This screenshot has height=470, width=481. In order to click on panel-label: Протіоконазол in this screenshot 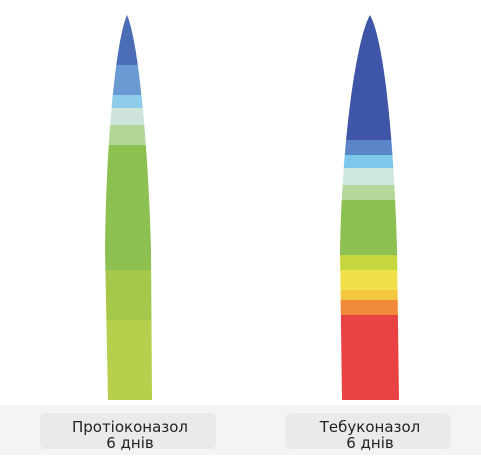, I will do `click(130, 427)`.